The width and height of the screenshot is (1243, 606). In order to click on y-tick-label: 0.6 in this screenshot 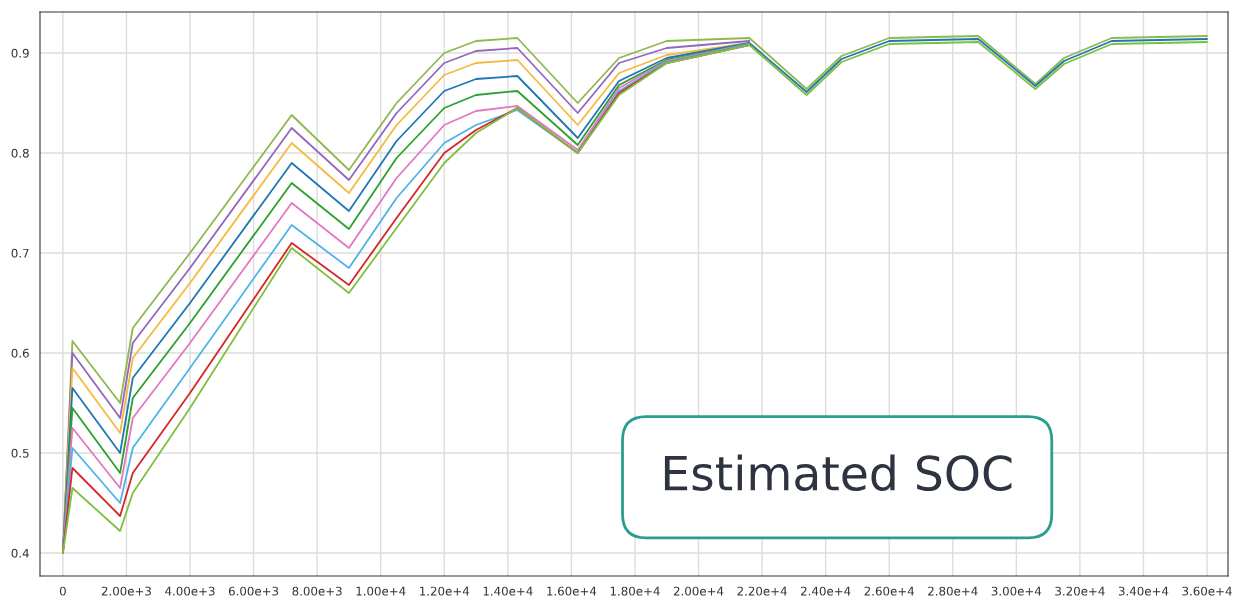, I will do `click(20, 353)`.